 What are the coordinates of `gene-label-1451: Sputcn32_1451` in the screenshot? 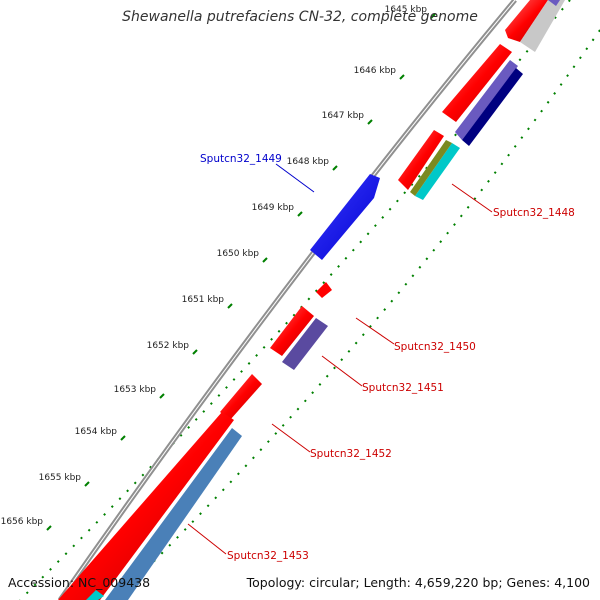 It's located at (403, 388).